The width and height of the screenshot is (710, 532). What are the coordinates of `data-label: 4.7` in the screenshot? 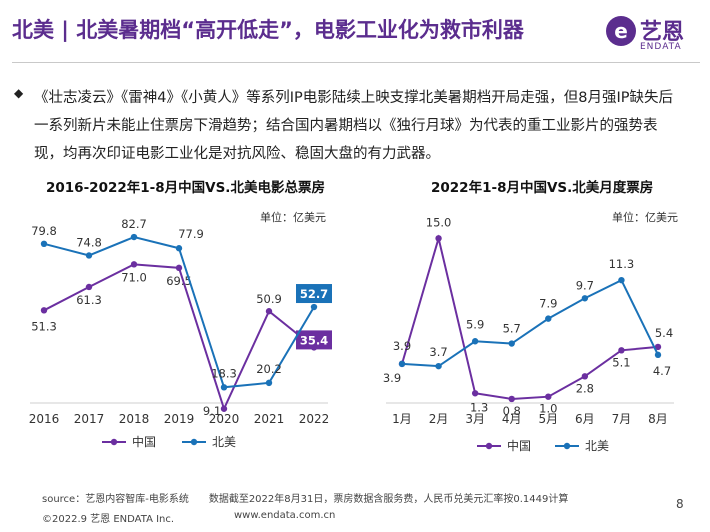 It's located at (662, 371).